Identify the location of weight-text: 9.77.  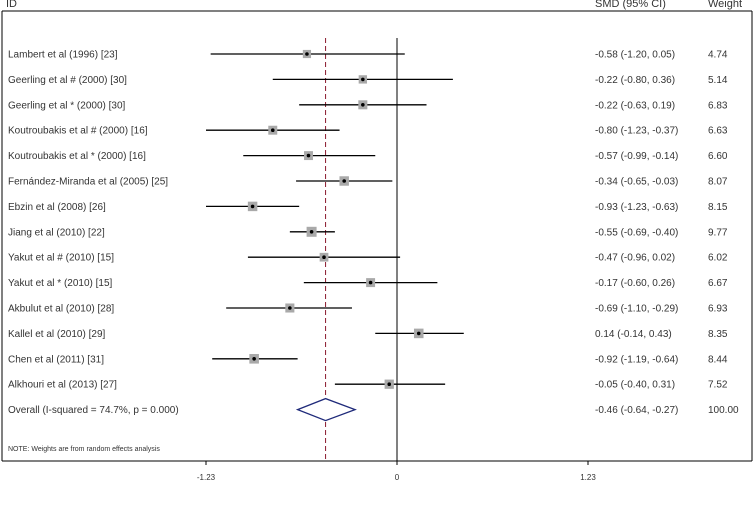
(718, 232).